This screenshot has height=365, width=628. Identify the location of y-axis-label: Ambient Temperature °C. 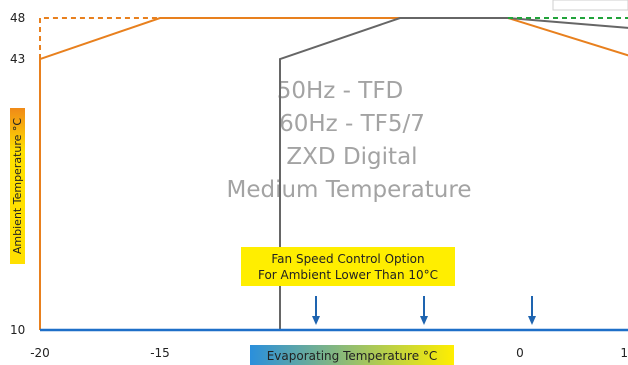
(17, 186).